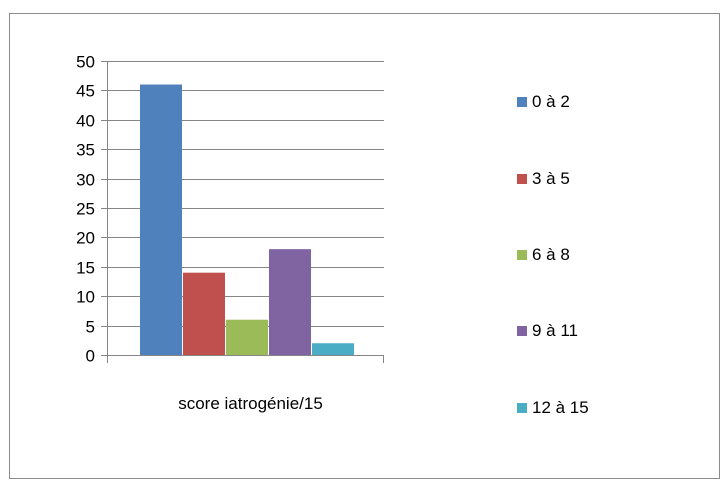 This screenshot has width=728, height=480. What do you see at coordinates (90, 327) in the screenshot?
I see `y-tick-label: 5` at bounding box center [90, 327].